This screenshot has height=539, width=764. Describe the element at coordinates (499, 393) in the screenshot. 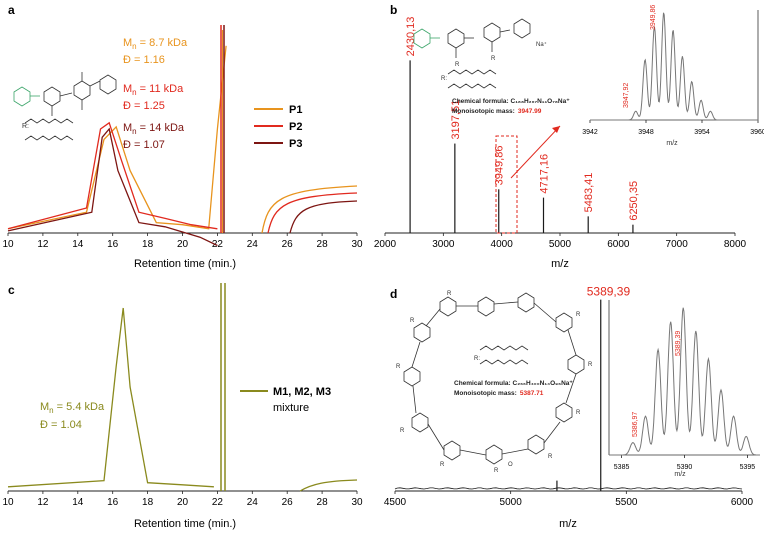

I see `mass-d: Monoisotopic mass: 5387.71` at that location.